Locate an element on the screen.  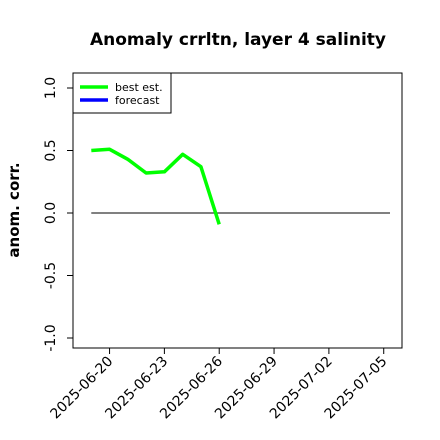
y-tick-label: 0.0 is located at coordinates (51, 213).